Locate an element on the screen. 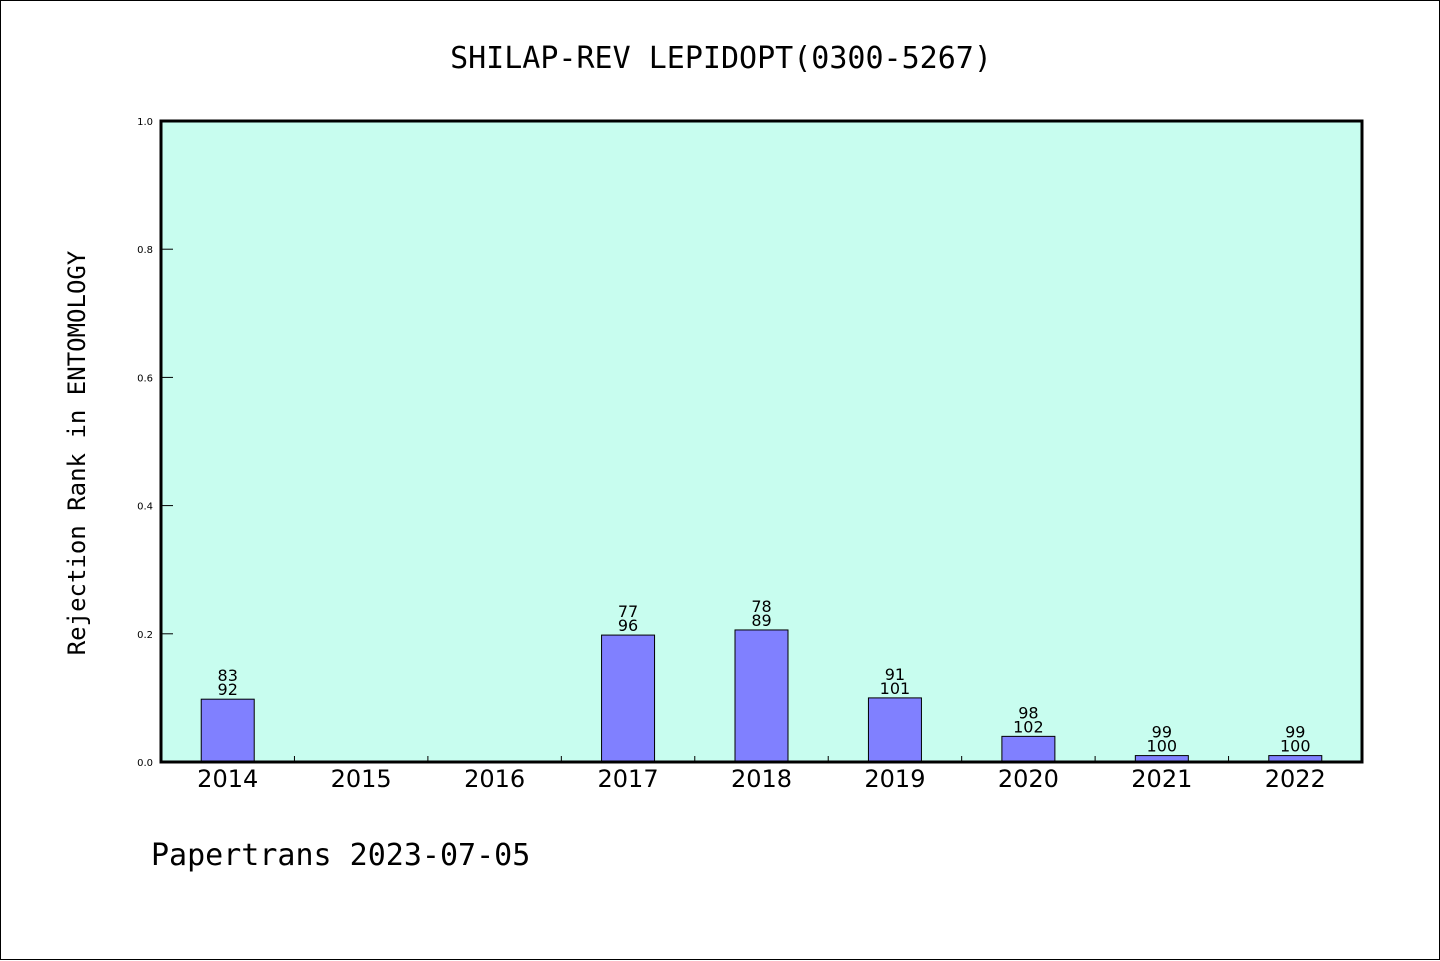  x-axis-ticks: 2014 2015 2016 2017 2018 2019 2020 2021 2022 is located at coordinates (761, 774).